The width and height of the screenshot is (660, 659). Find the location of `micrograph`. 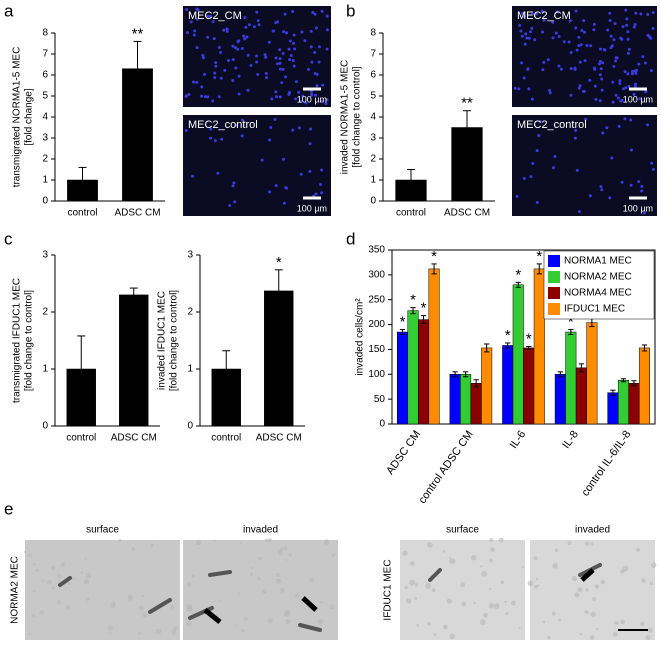

micrograph is located at coordinates (102, 590).